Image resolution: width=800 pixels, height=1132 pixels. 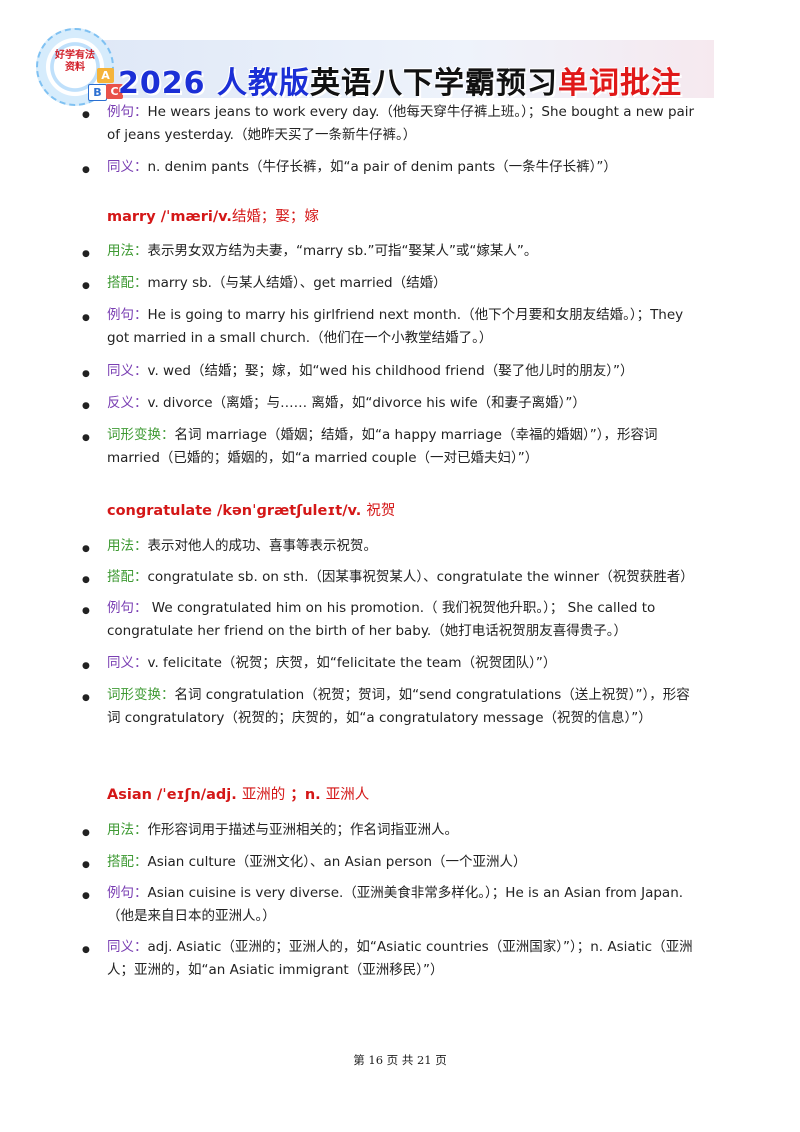 I want to click on header-banner, so click(x=403, y=69).